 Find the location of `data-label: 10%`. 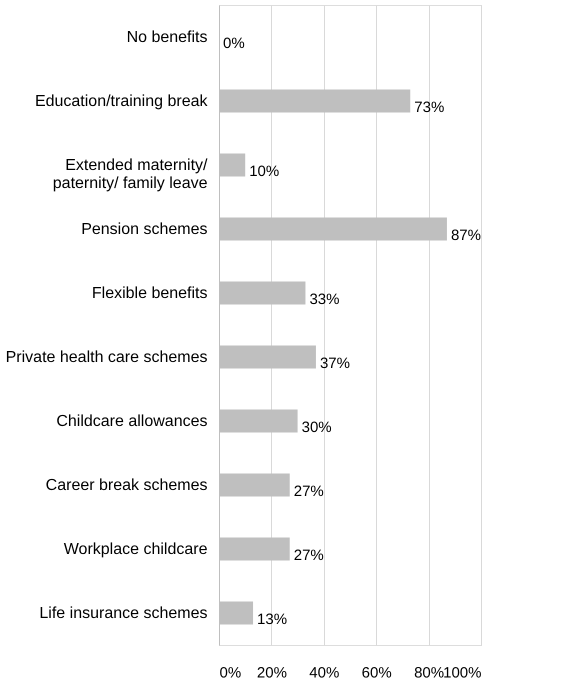

data-label: 10% is located at coordinates (264, 171).